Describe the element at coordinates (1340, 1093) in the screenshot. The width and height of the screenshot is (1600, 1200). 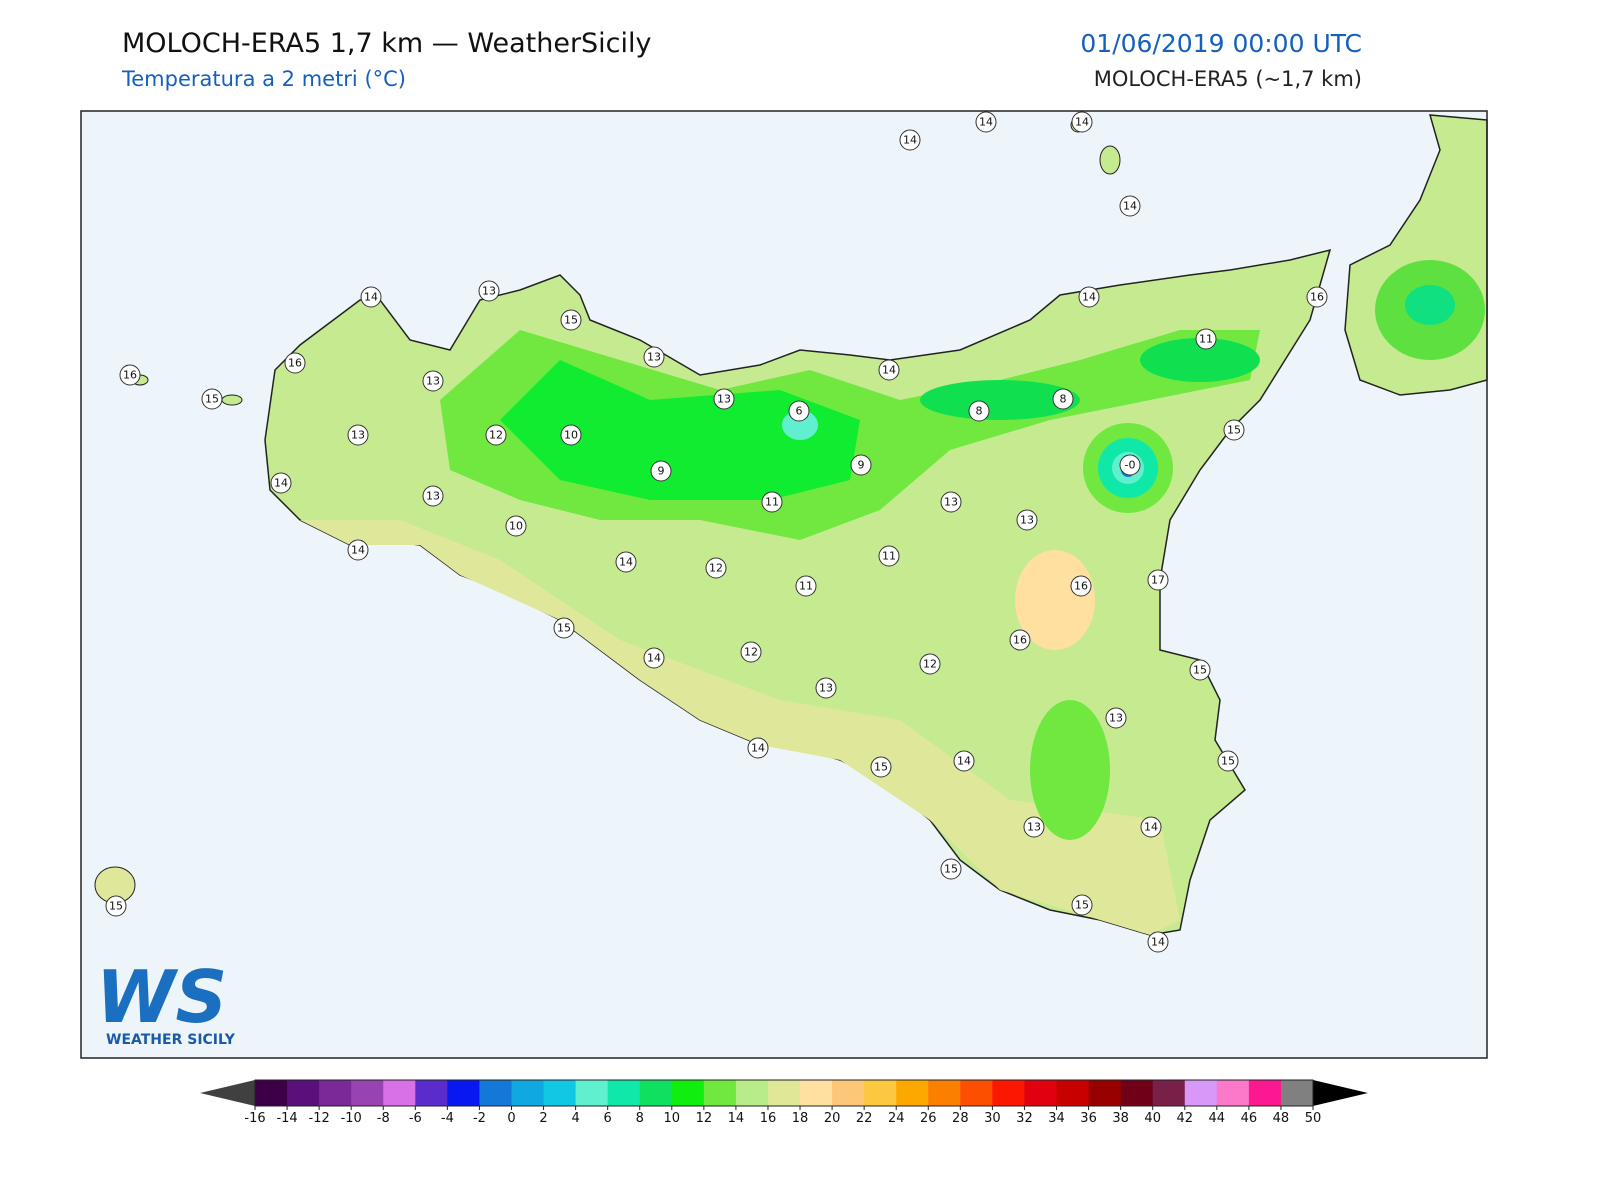
I see `colorbar-over` at that location.